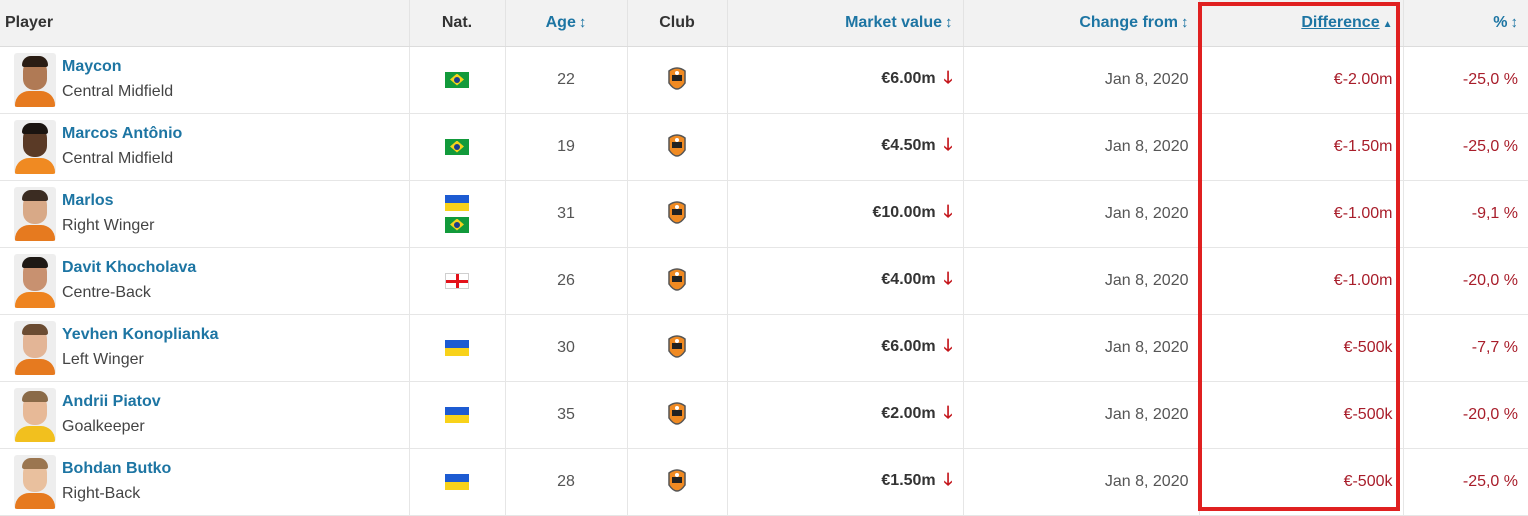 This screenshot has width=1528, height=516. I want to click on market-value-link: €1.50m, so click(908, 480).